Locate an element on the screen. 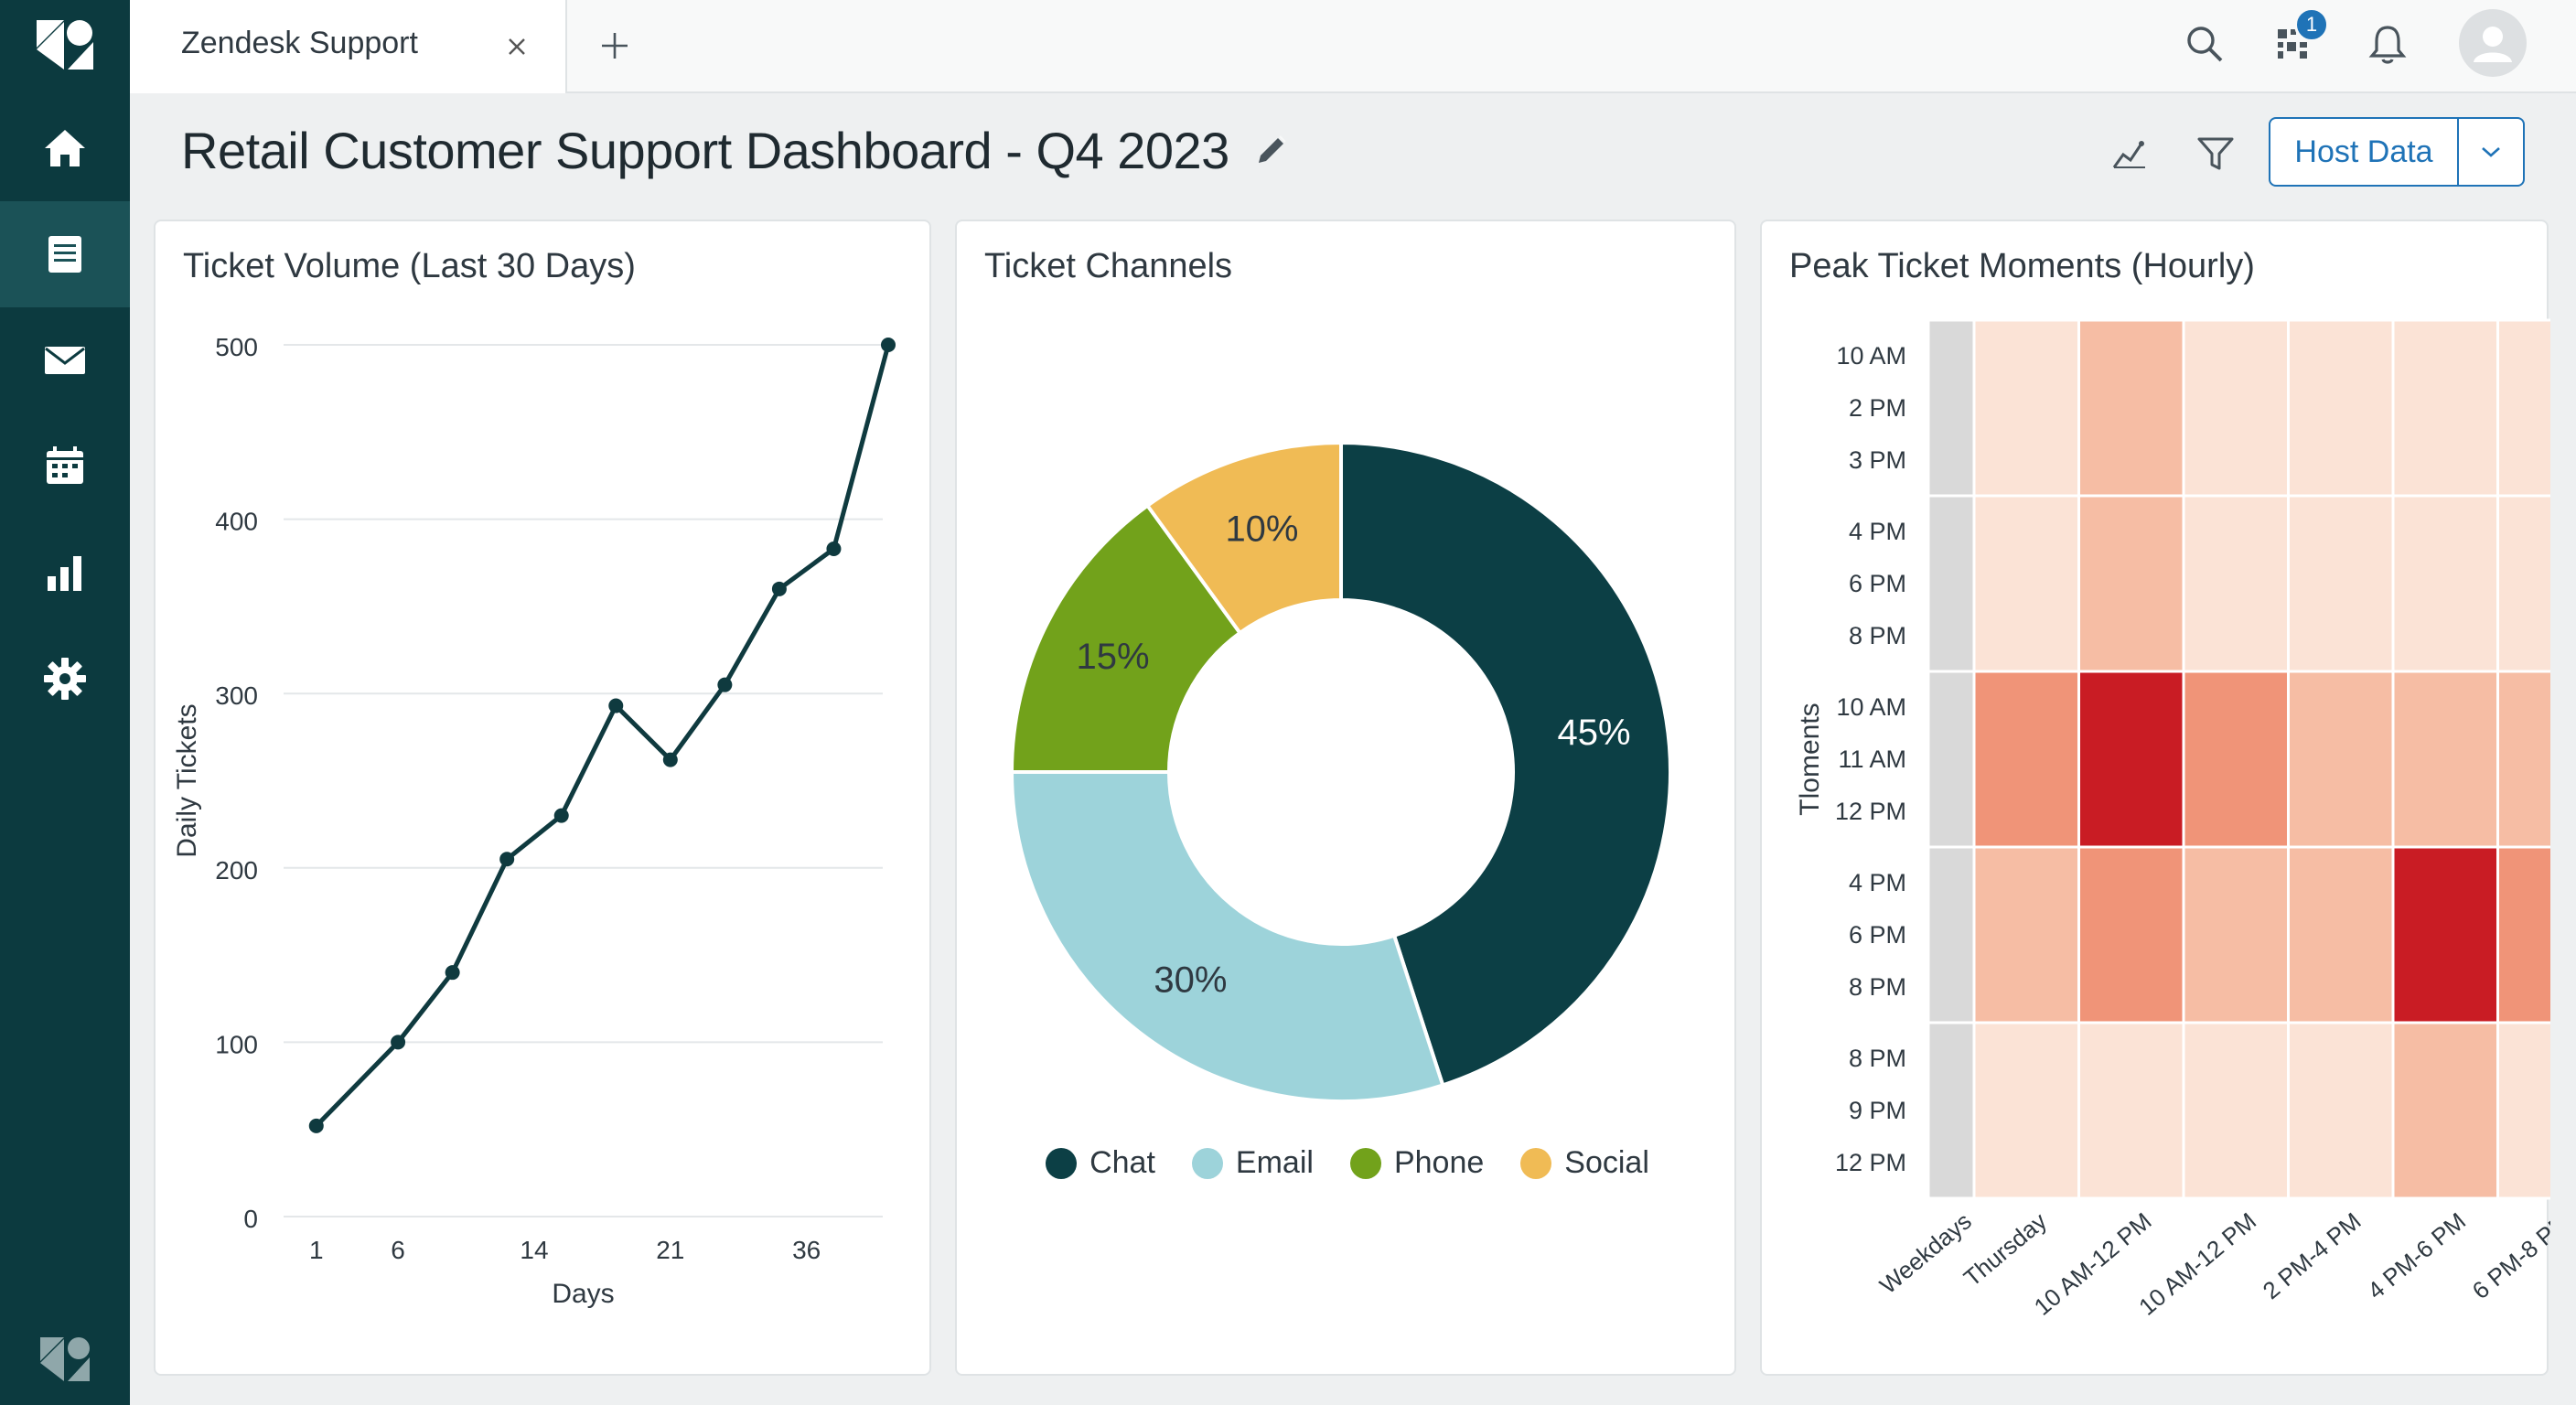 The width and height of the screenshot is (2576, 1405). pie-slice-social is located at coordinates (1244, 538).